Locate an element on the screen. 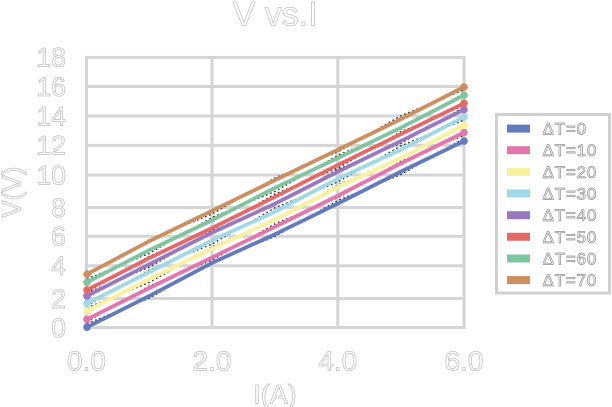 This screenshot has width=612, height=407. svg-text: 2.0 is located at coordinates (212, 360).